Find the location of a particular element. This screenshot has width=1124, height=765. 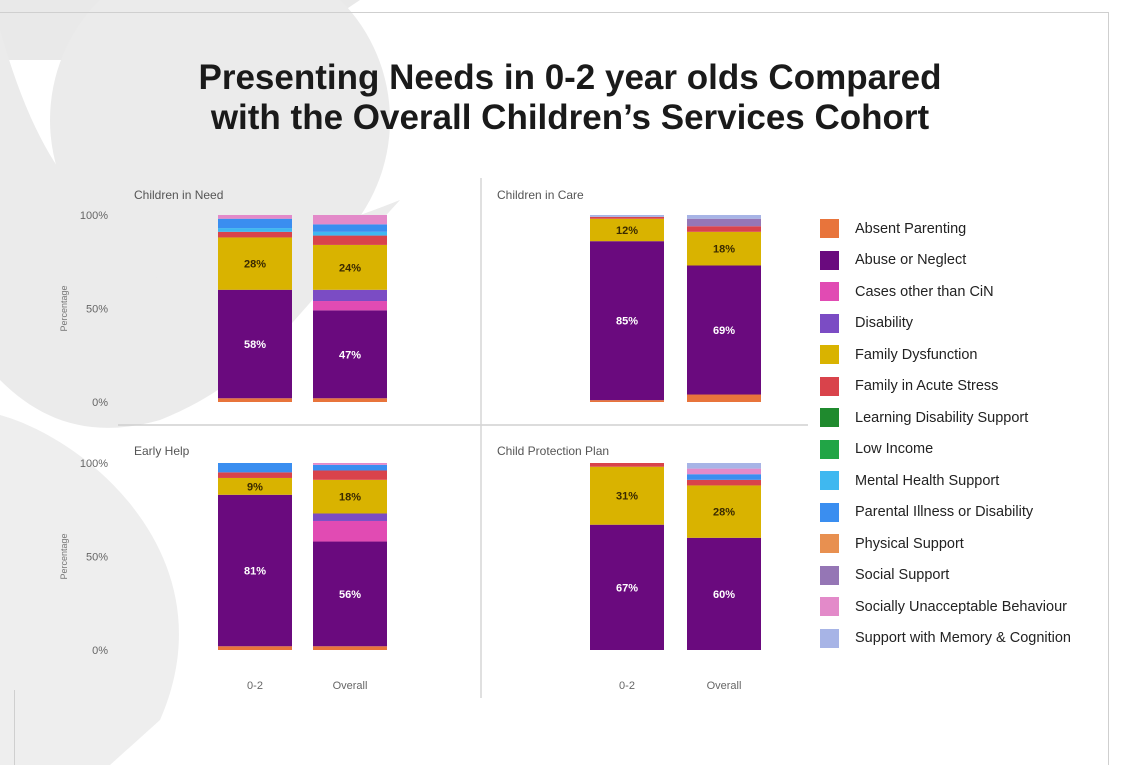

legend-label: Disability is located at coordinates (884, 323).